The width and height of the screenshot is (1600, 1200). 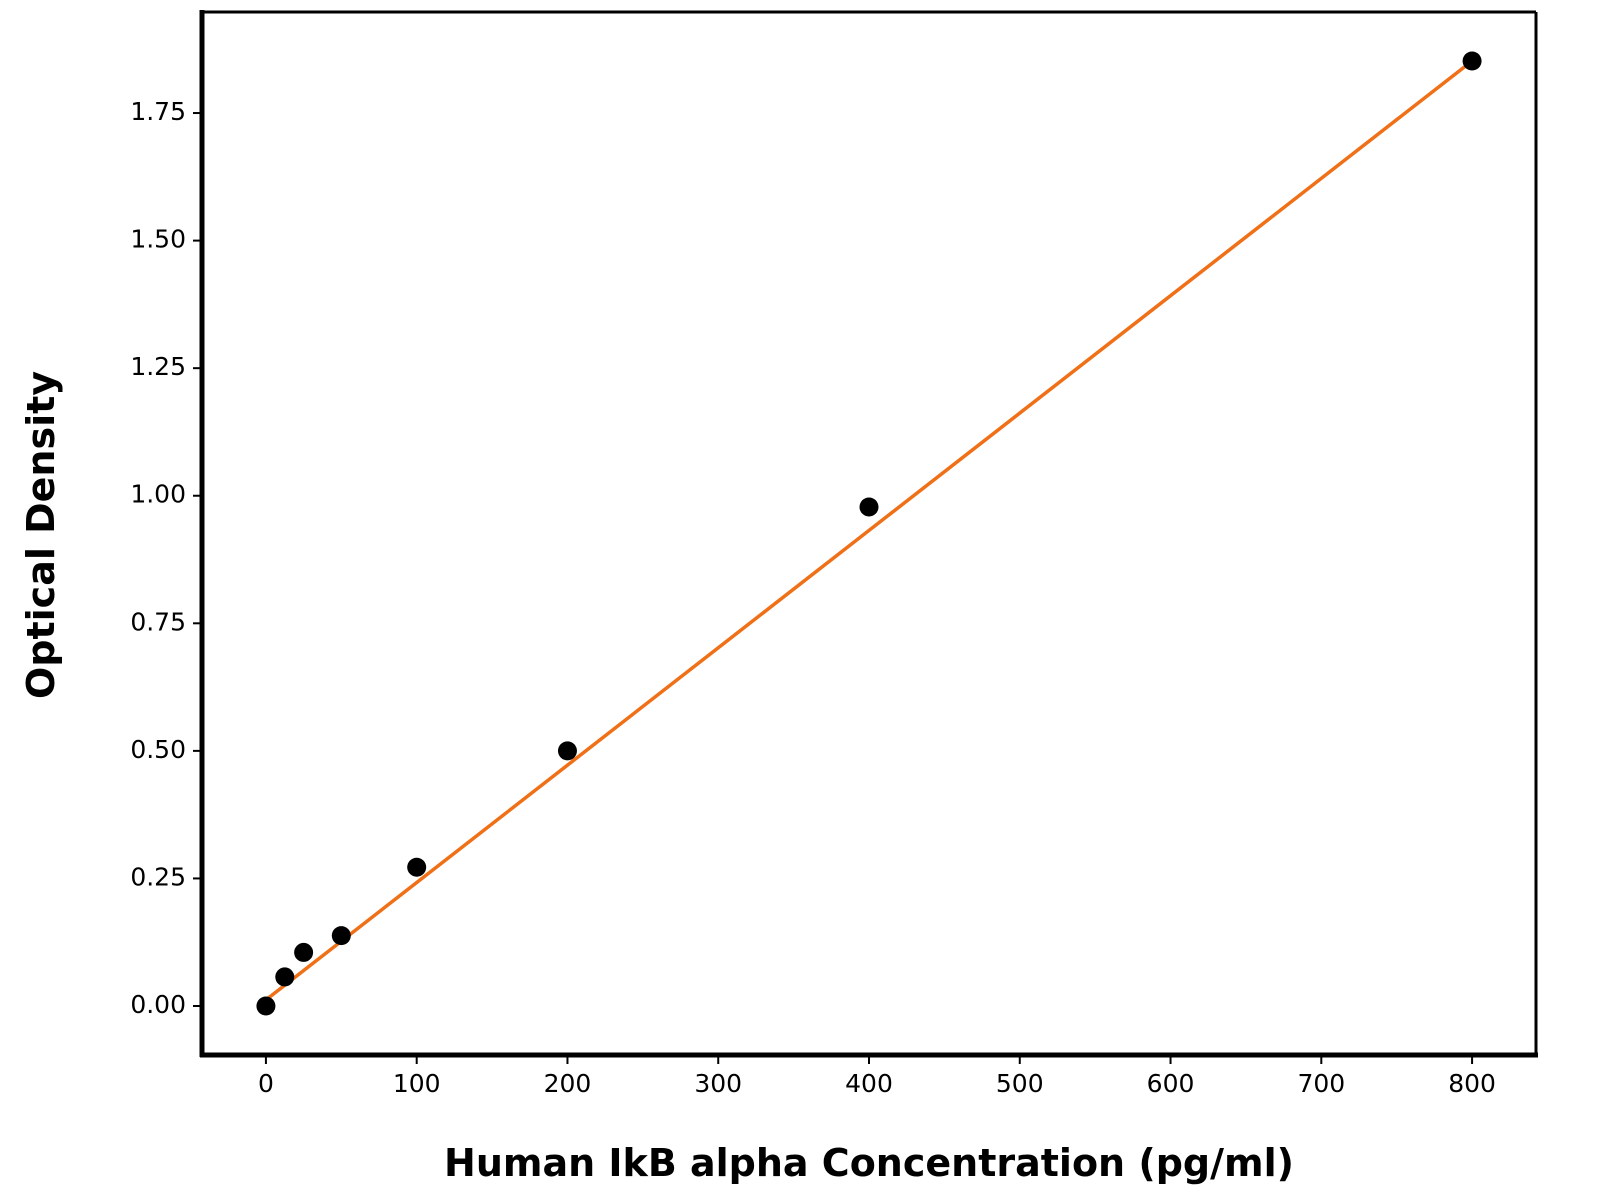 What do you see at coordinates (158, 111) in the screenshot?
I see `y-tick-label: 1.75` at bounding box center [158, 111].